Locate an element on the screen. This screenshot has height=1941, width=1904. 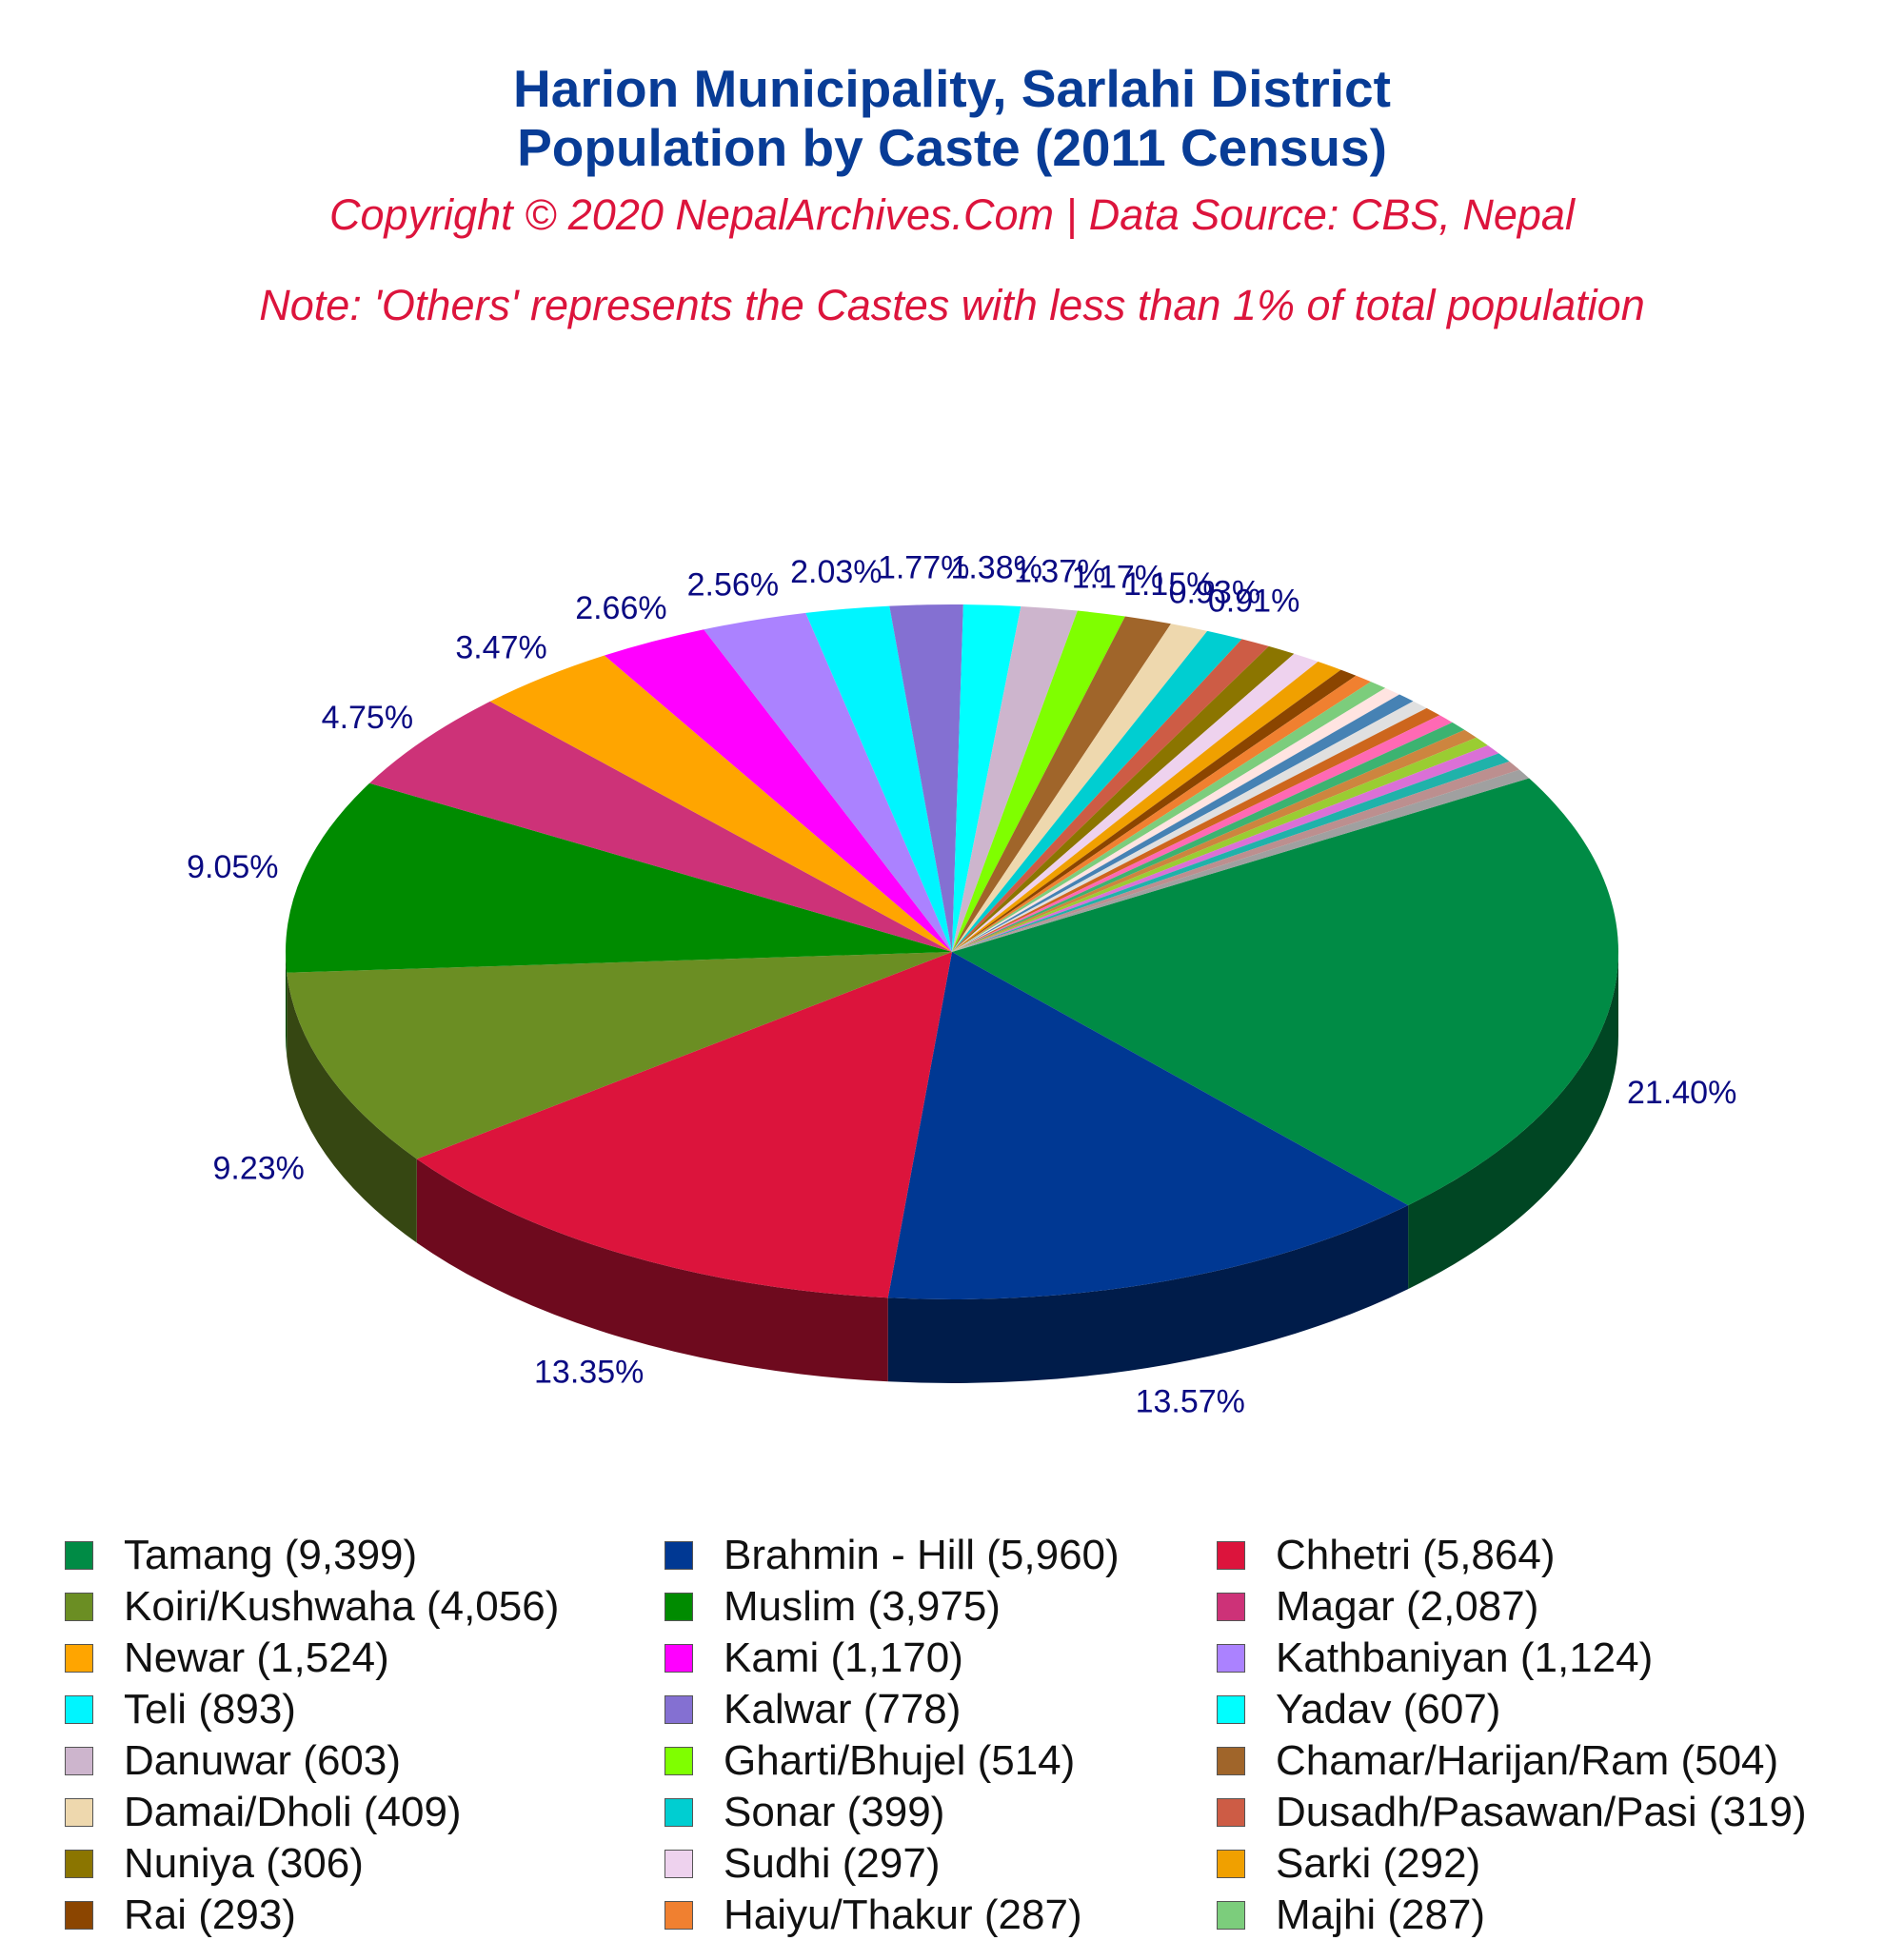
pct-label-10: 1.77% is located at coordinates (923, 567).